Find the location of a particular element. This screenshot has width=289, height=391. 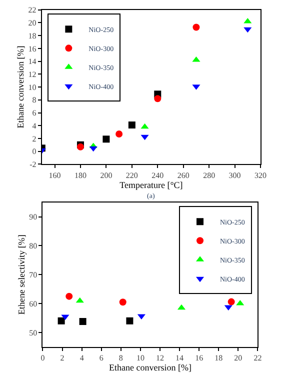

x-tick-label: 240 is located at coordinates (158, 175).